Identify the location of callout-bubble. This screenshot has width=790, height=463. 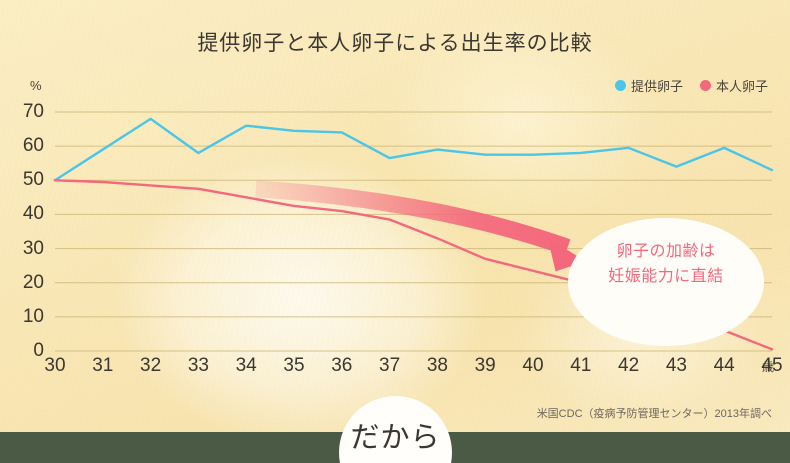
(666, 282).